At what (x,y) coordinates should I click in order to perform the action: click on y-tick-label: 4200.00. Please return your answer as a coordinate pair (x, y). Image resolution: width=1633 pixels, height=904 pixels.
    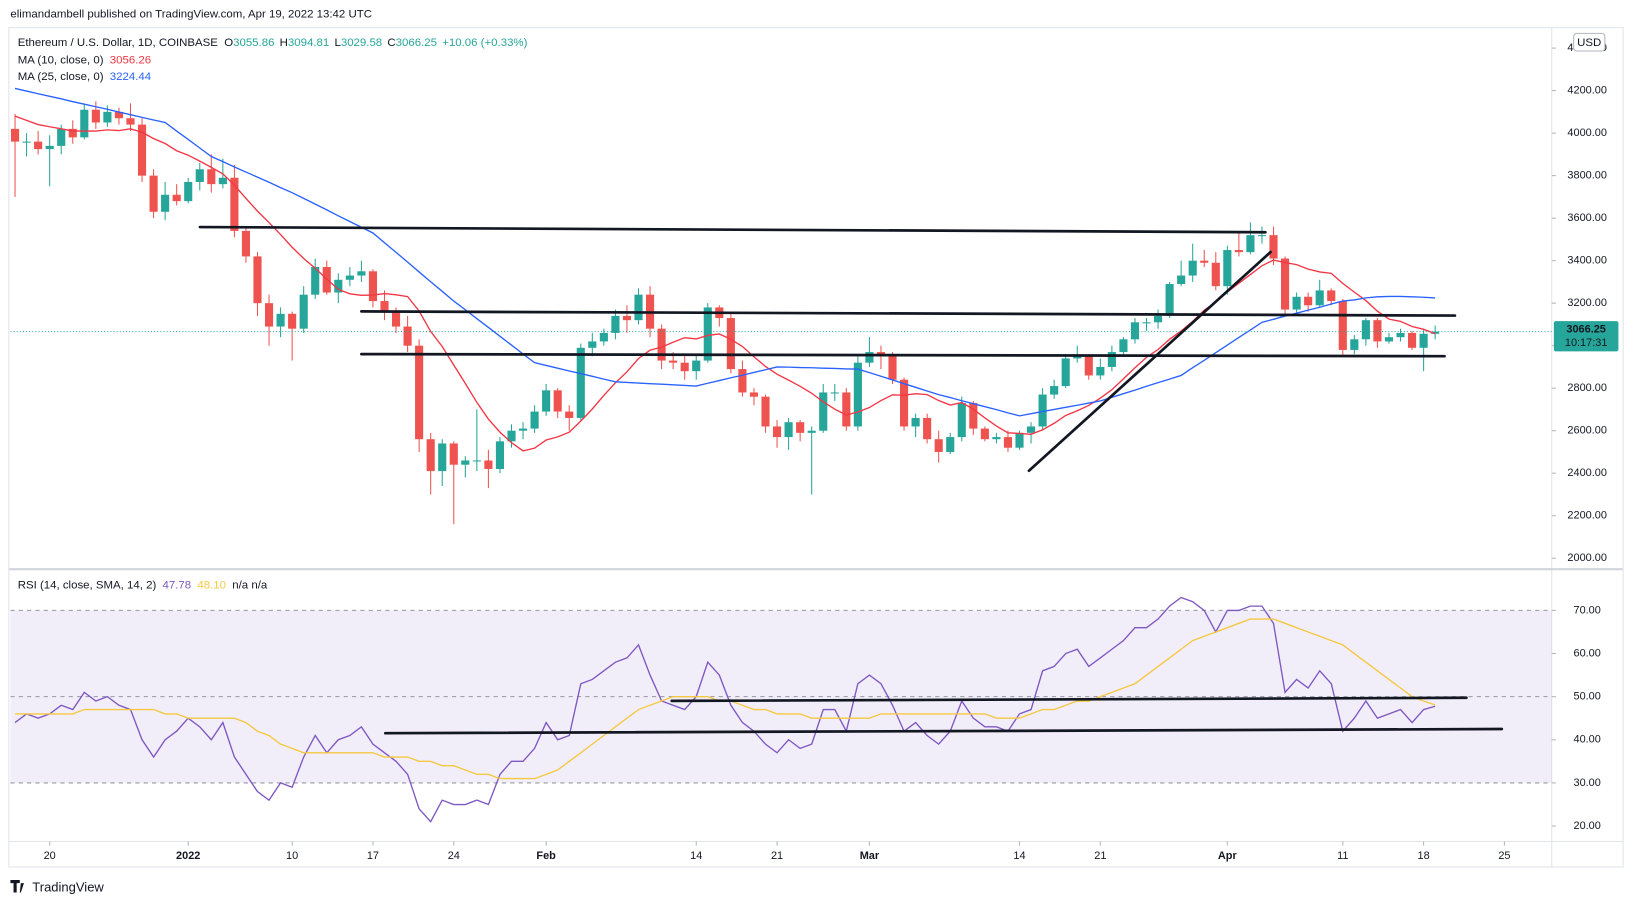
    Looking at the image, I should click on (1586, 90).